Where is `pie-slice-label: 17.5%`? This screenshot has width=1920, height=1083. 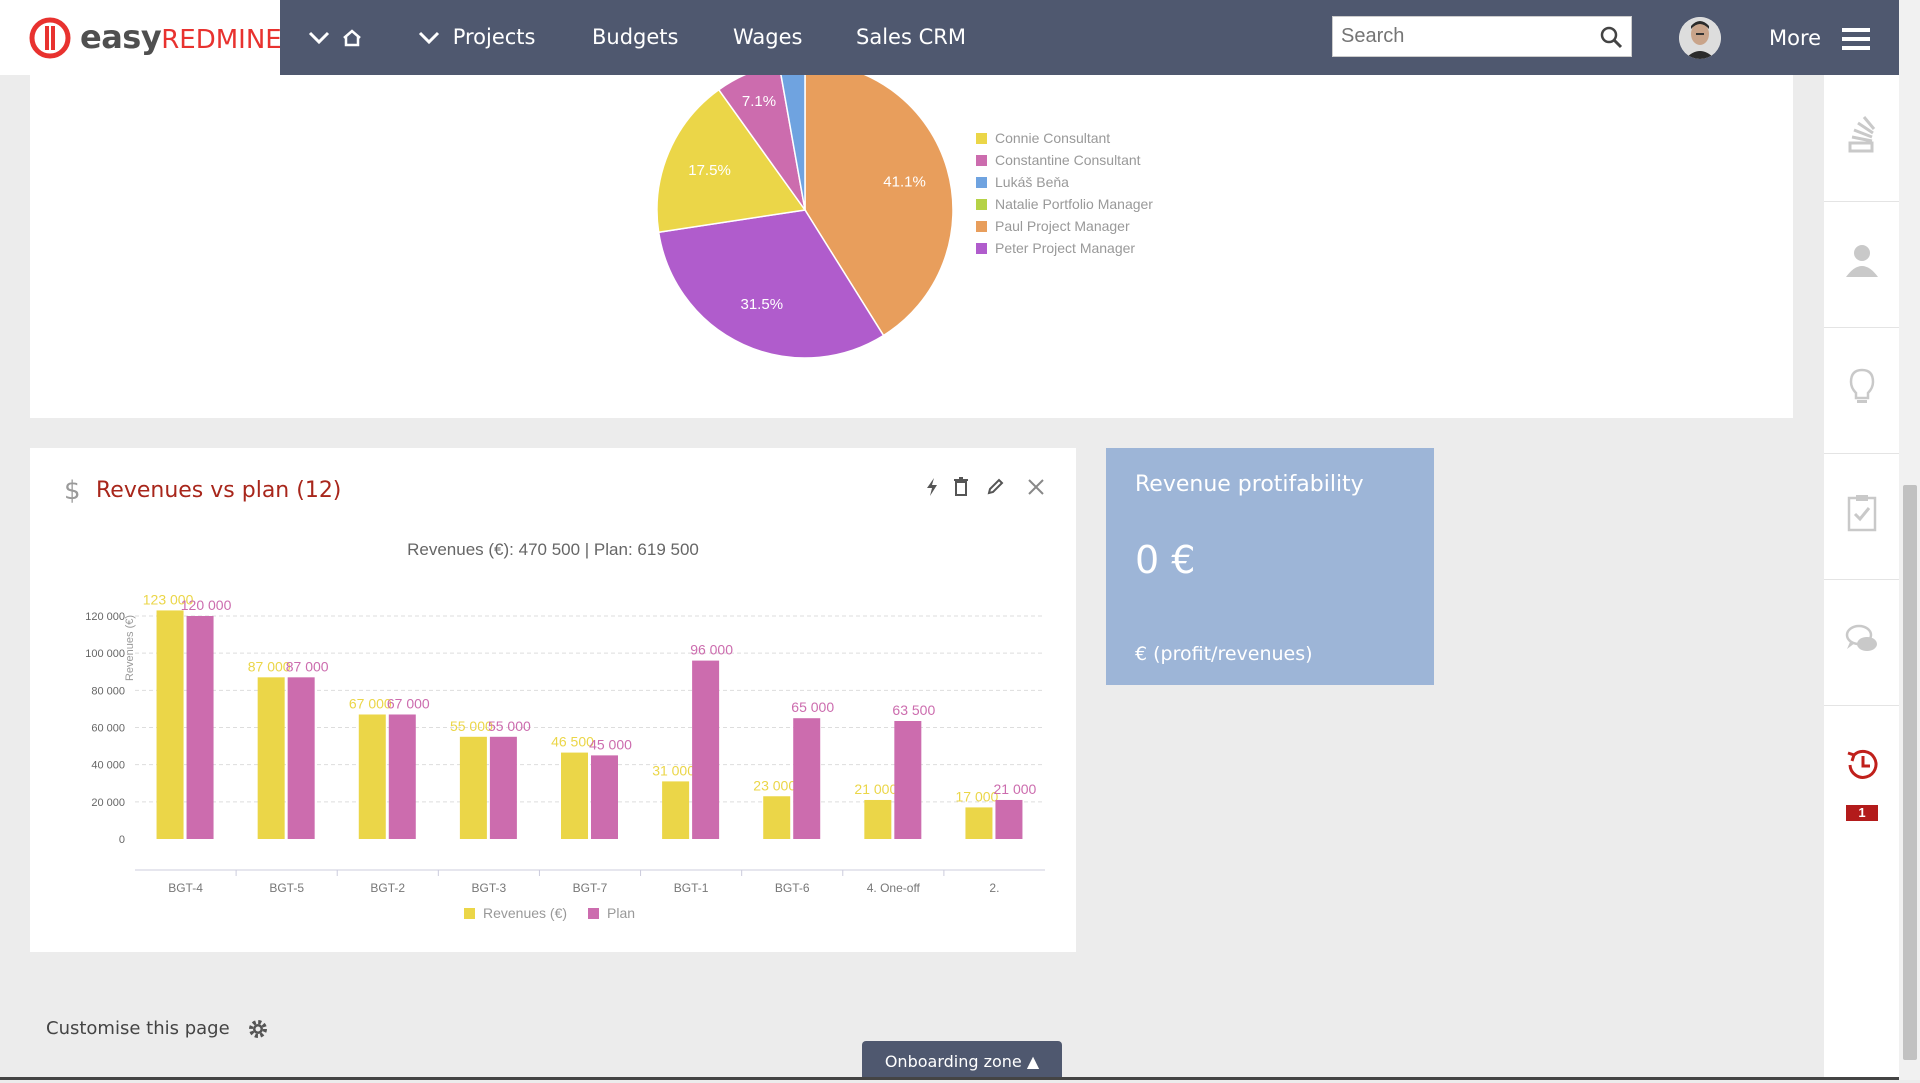 pie-slice-label: 17.5% is located at coordinates (709, 170).